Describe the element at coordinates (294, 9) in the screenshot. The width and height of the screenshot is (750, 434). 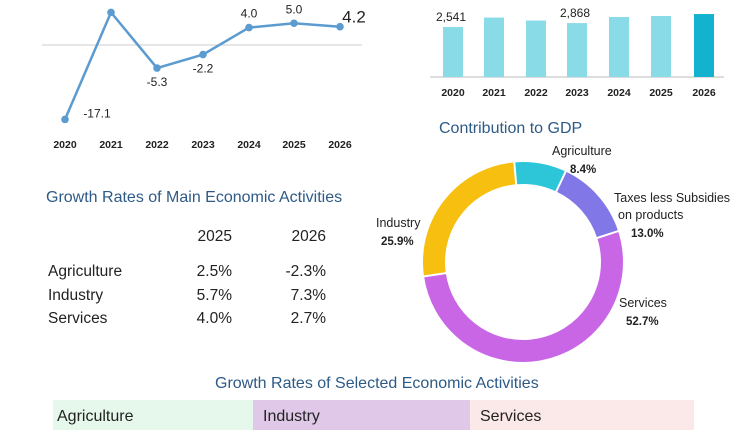
I see `line-data-label-2025: 5.0` at that location.